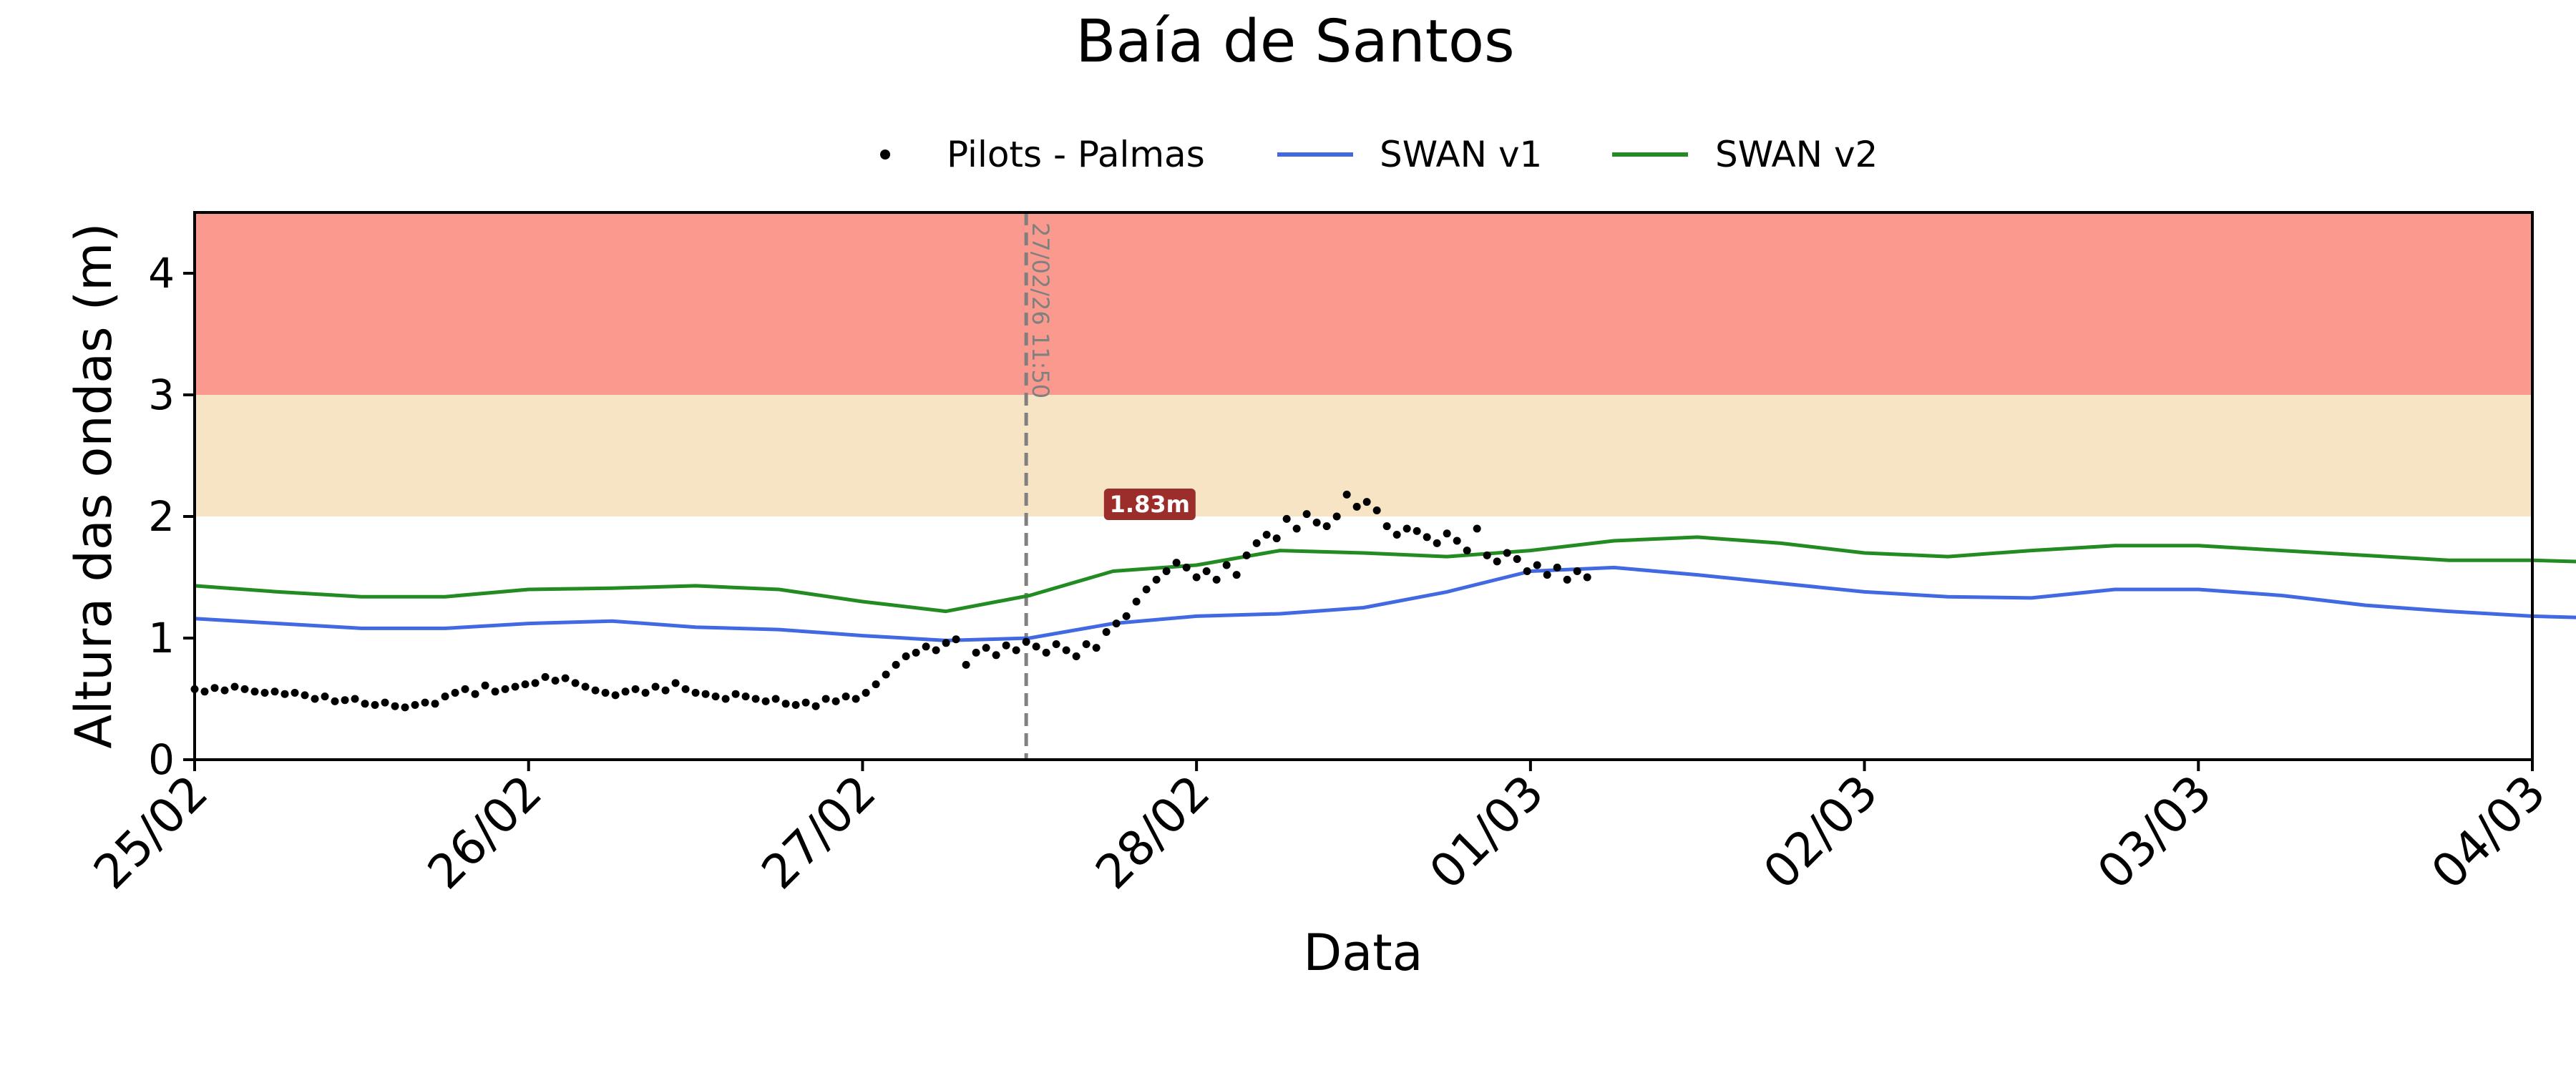 This screenshot has height=1073, width=2576. I want to click on annotation-badge, so click(1149, 504).